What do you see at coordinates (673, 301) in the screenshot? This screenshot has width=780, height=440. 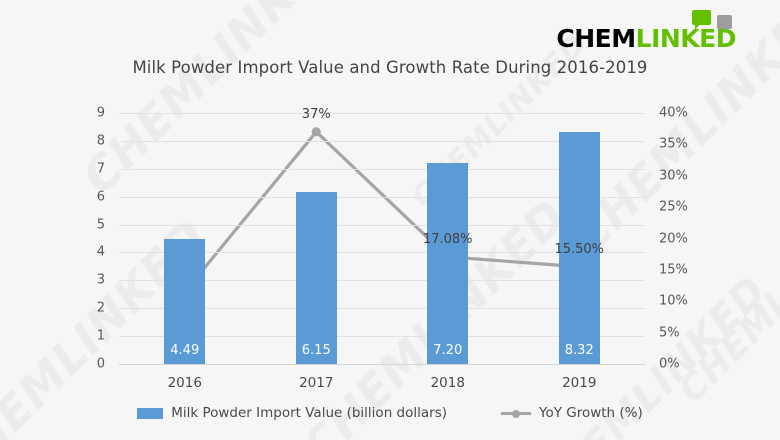 I see `y-axis-right-tick-label: 10%` at bounding box center [673, 301].